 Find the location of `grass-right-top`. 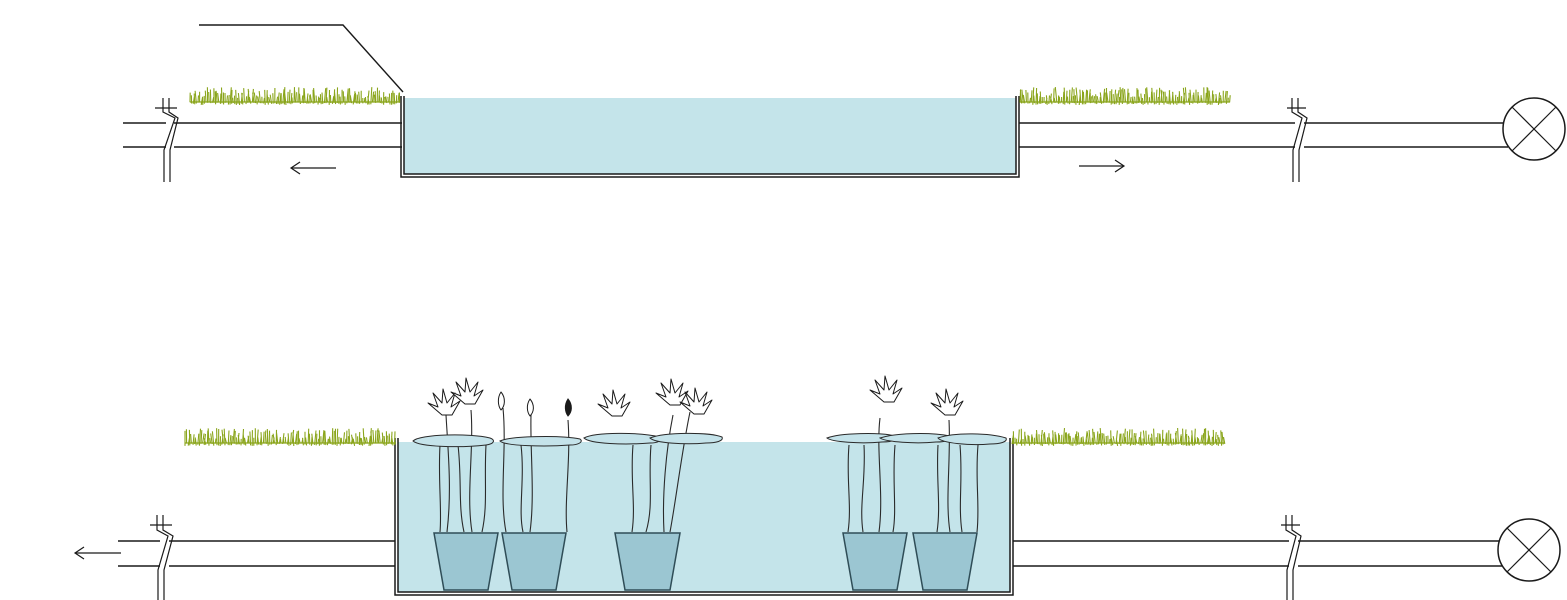

grass-right-top is located at coordinates (1125, 96).